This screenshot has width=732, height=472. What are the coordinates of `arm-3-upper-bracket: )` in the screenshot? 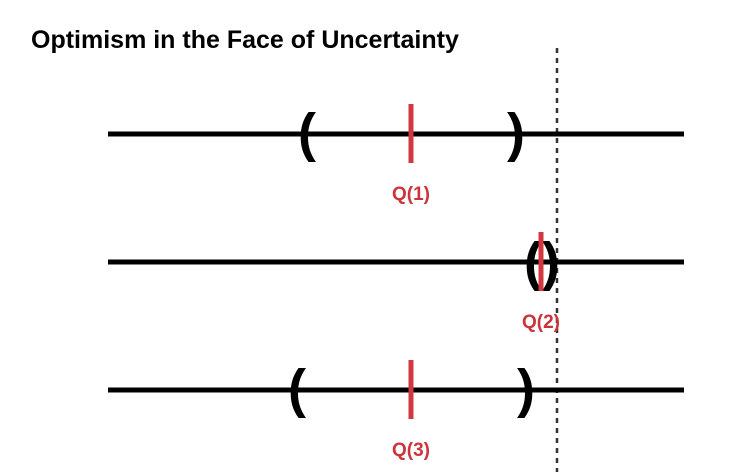 It's located at (526, 389).